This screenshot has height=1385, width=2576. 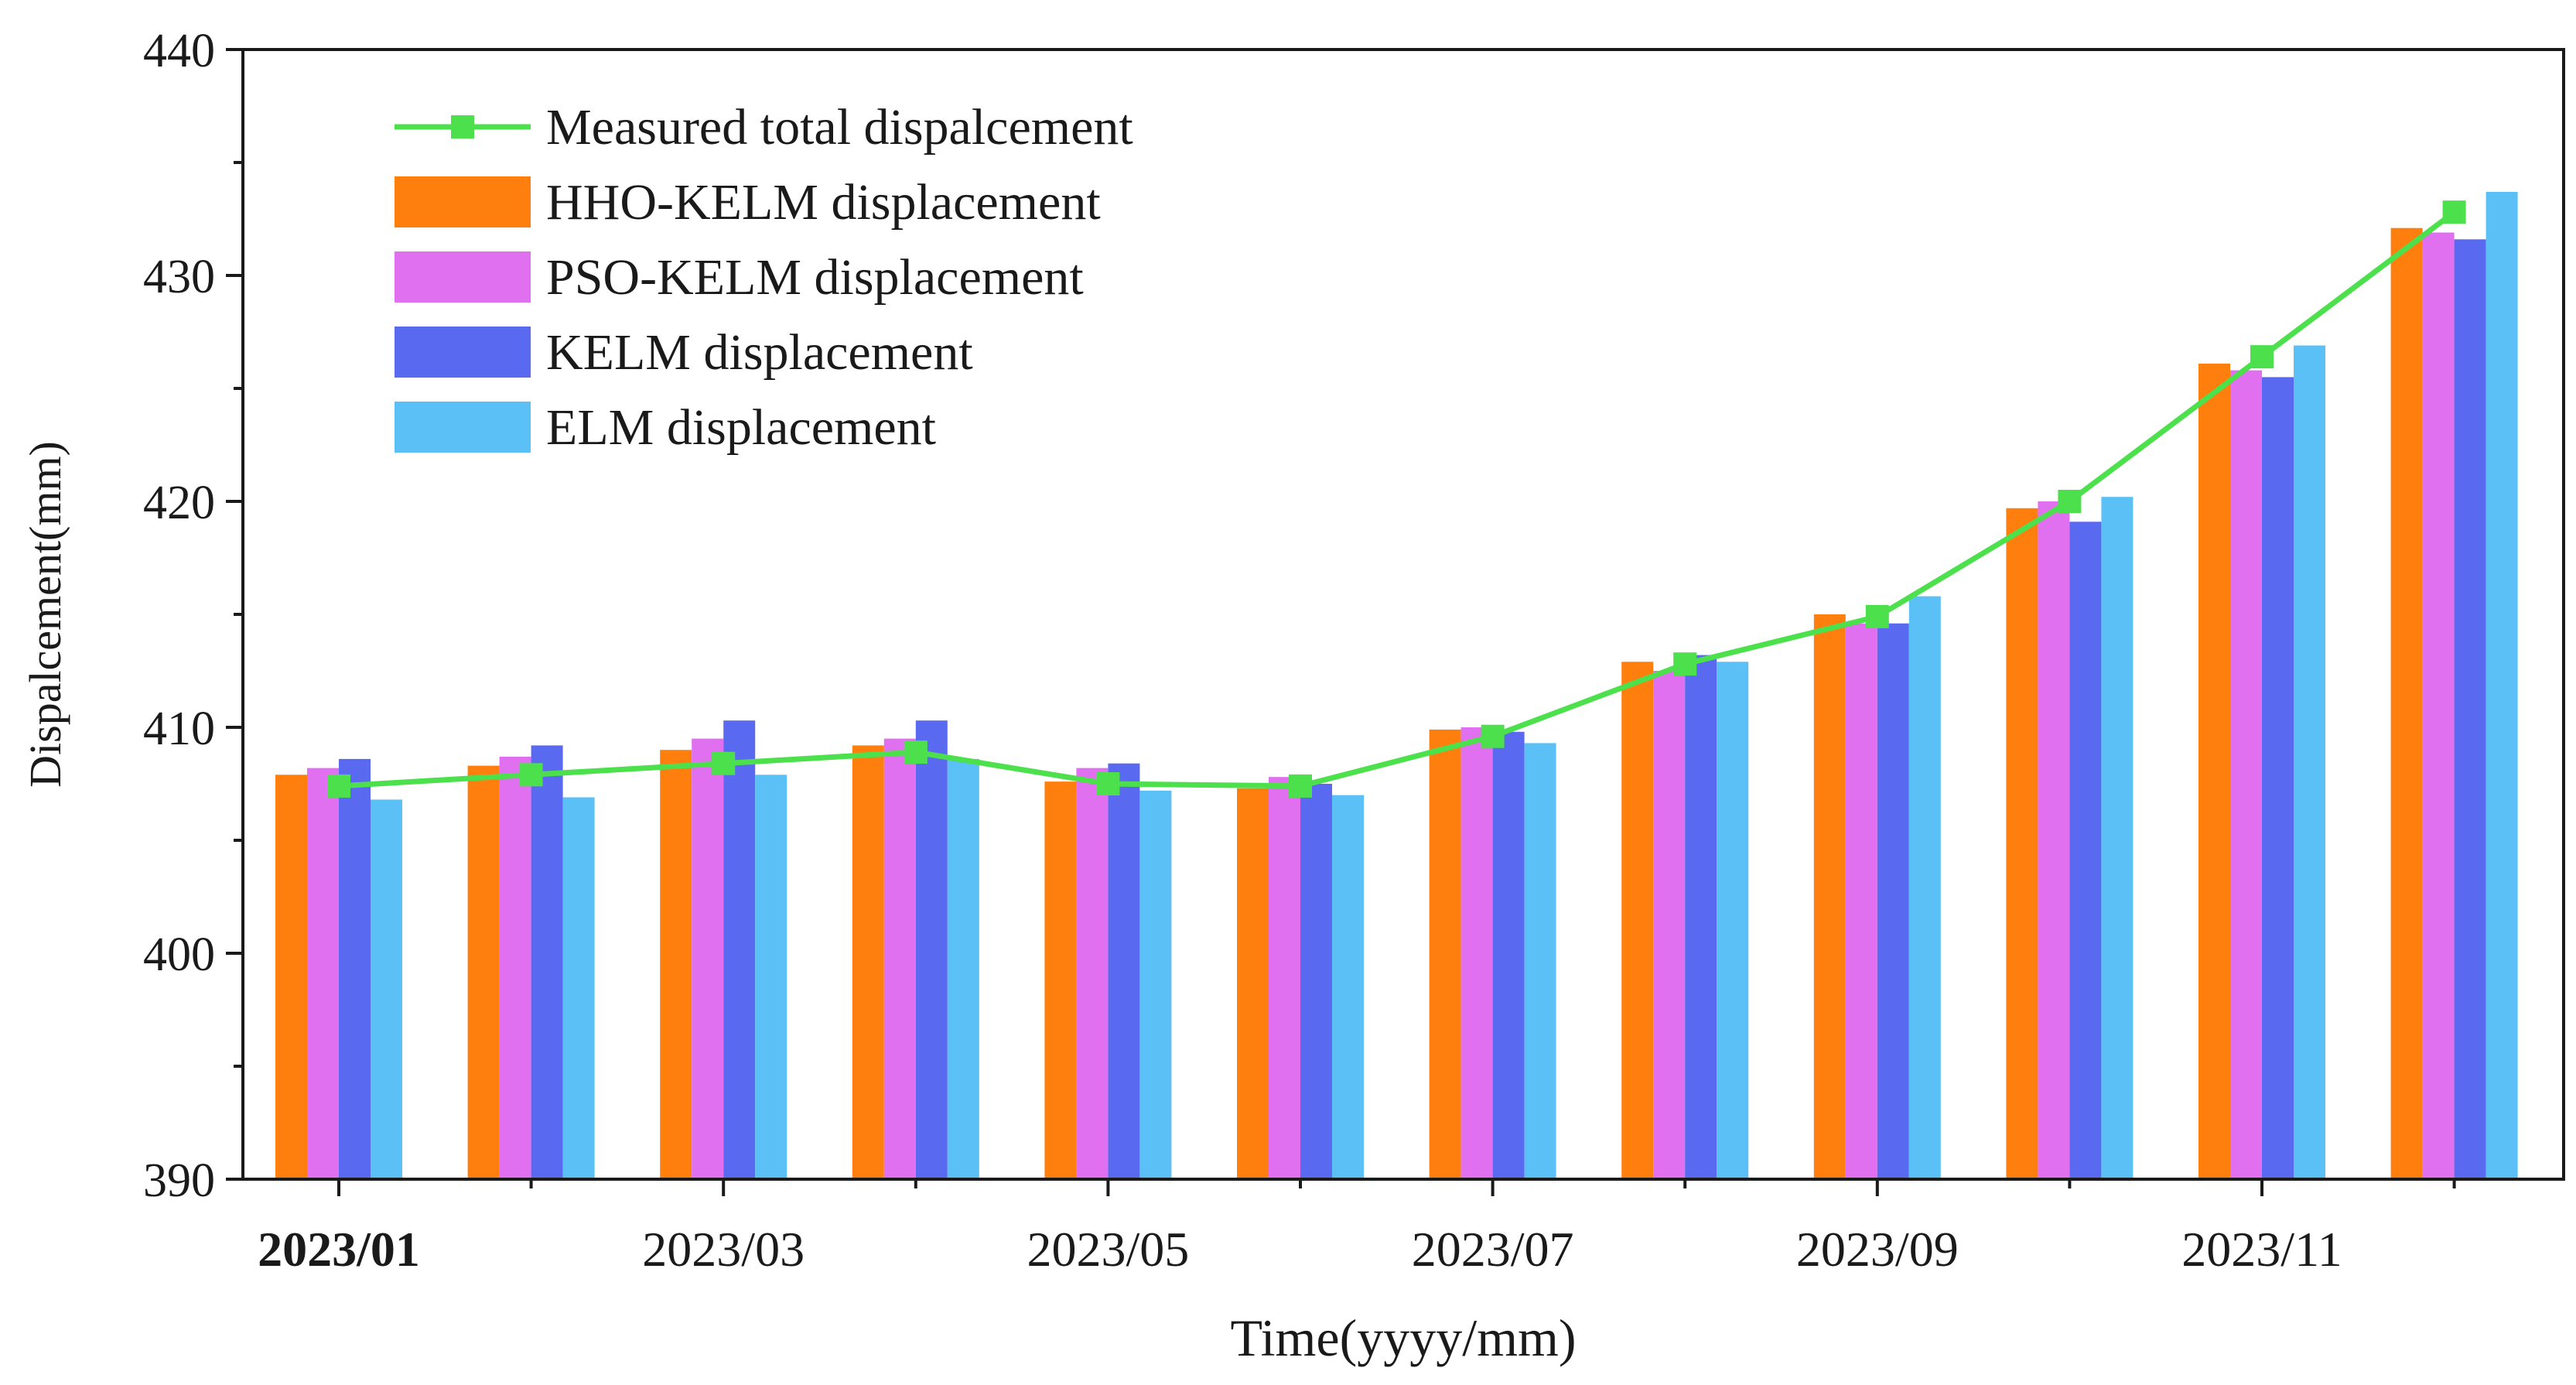 What do you see at coordinates (1877, 1249) in the screenshot?
I see `x-tick-label: 2023/09` at bounding box center [1877, 1249].